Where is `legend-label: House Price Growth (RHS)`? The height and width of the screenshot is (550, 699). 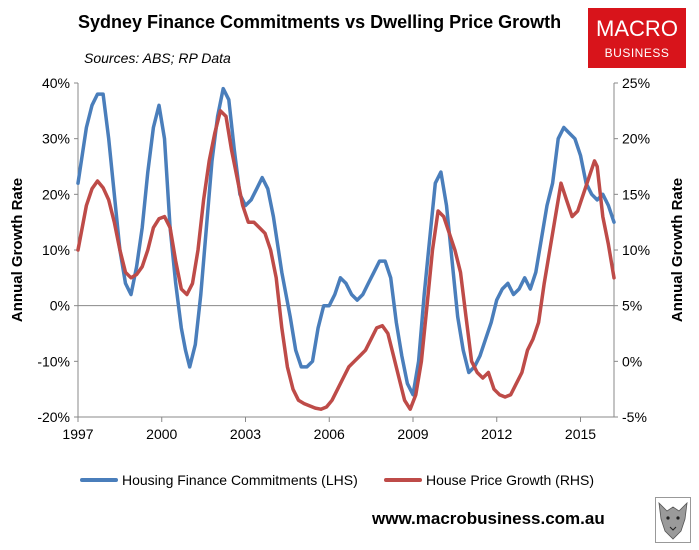 legend-label: House Price Growth (RHS) is located at coordinates (510, 480).